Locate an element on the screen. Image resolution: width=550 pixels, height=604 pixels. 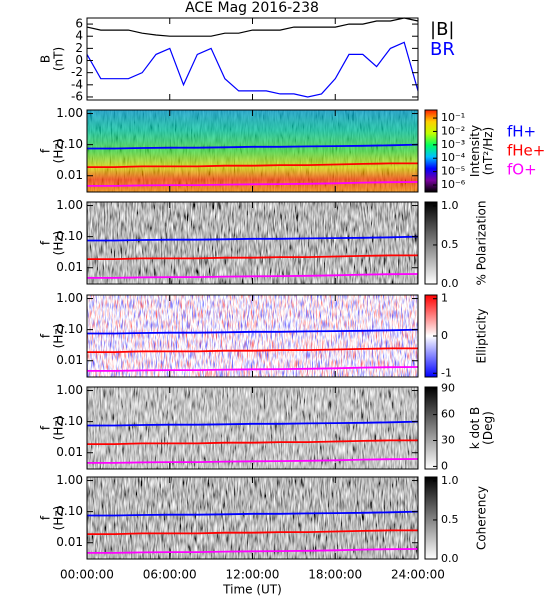
colorbar-tick-label: -1 is located at coordinates (446, 372).